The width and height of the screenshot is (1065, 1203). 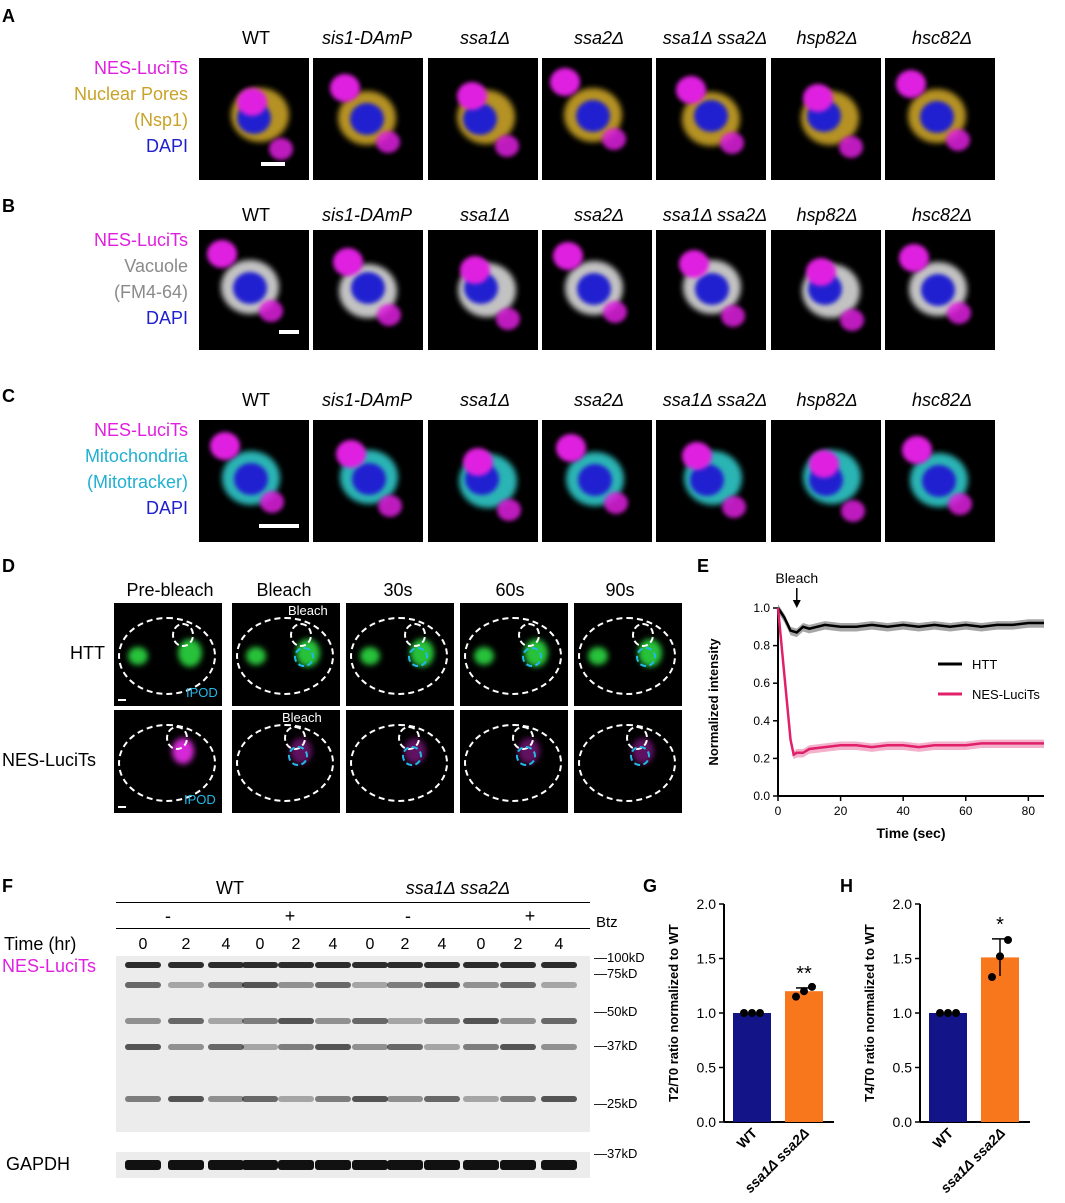 I want to click on y-tick-label: 0.6, so click(x=761, y=683).